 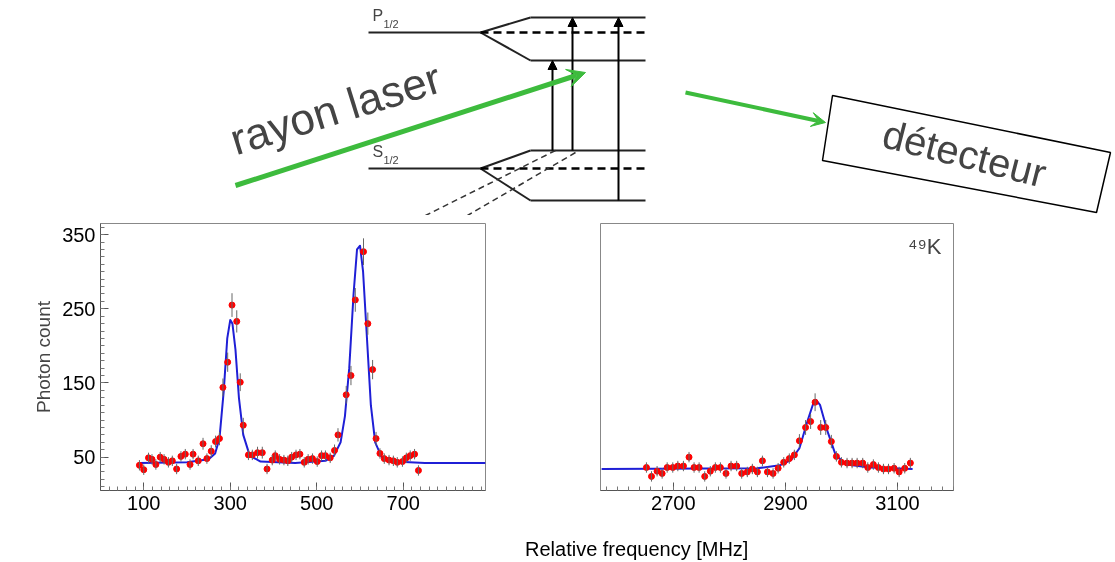 What do you see at coordinates (403, 502) in the screenshot?
I see `x-tick-label: 700` at bounding box center [403, 502].